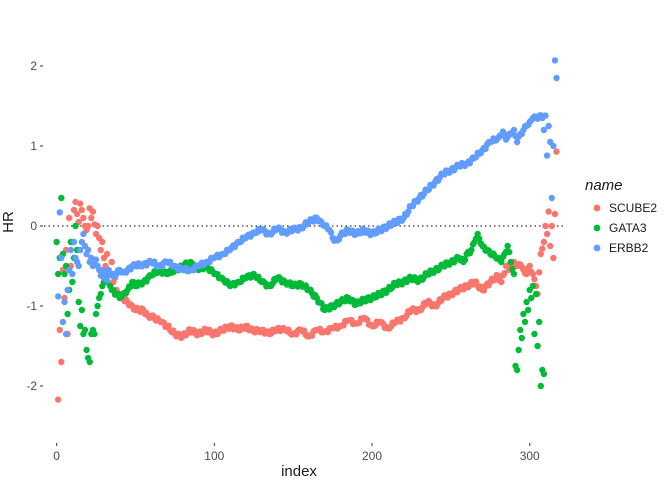  Describe the element at coordinates (604, 185) in the screenshot. I see `legend-title: name` at that location.